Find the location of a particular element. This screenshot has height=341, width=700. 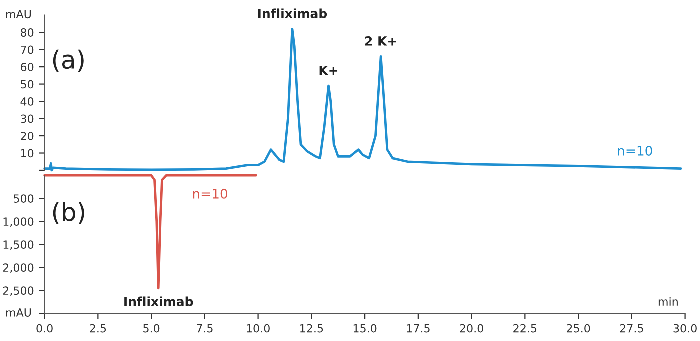

x-tick-label: 0.0 is located at coordinates (44, 328).